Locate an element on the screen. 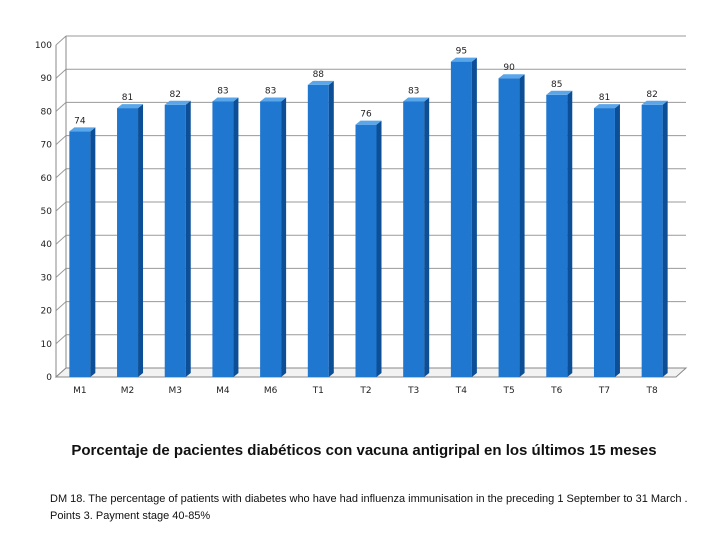 Image resolution: width=728 pixels, height=546 pixels. data-label: 74 is located at coordinates (80, 121).